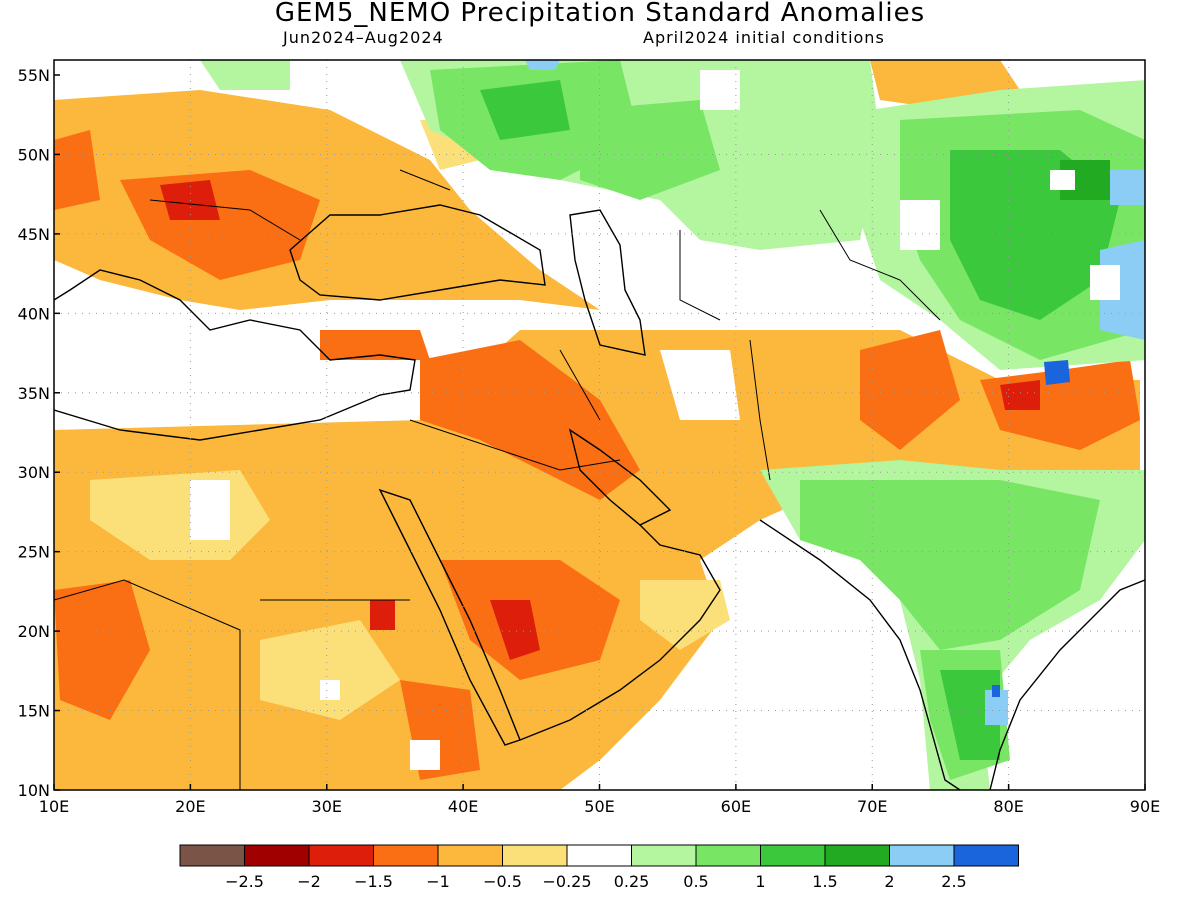 This screenshot has height=900, width=1200. What do you see at coordinates (34, 313) in the screenshot?
I see `lat-tick-label: 40N` at bounding box center [34, 313].